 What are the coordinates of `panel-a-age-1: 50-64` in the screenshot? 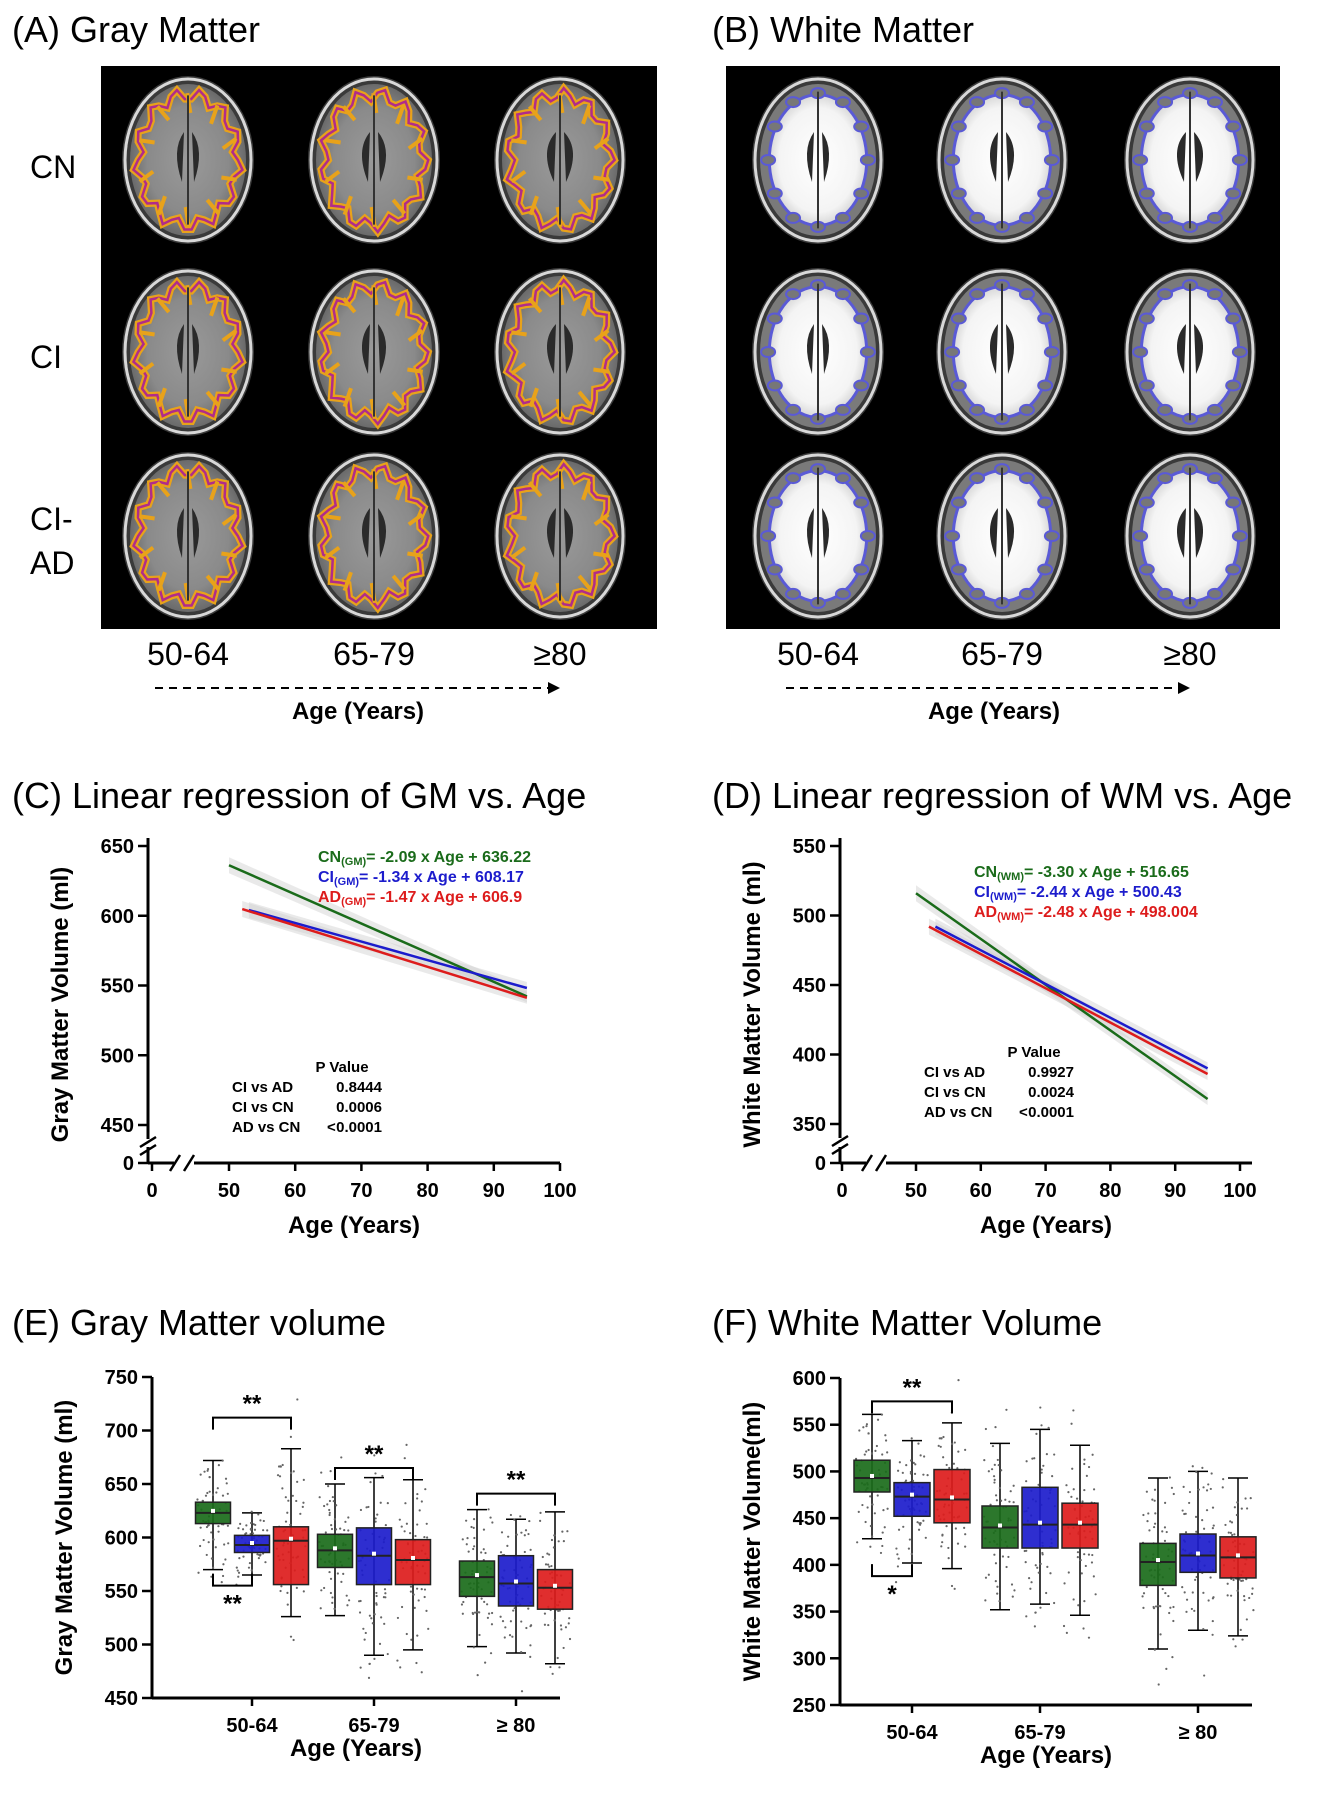 It's located at (188, 654).